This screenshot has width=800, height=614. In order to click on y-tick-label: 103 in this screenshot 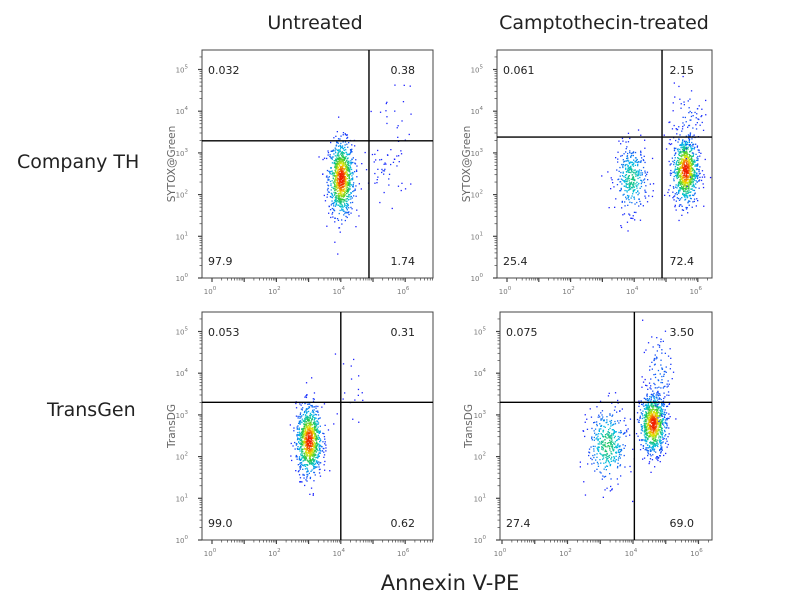, I will do `click(480, 415)`.